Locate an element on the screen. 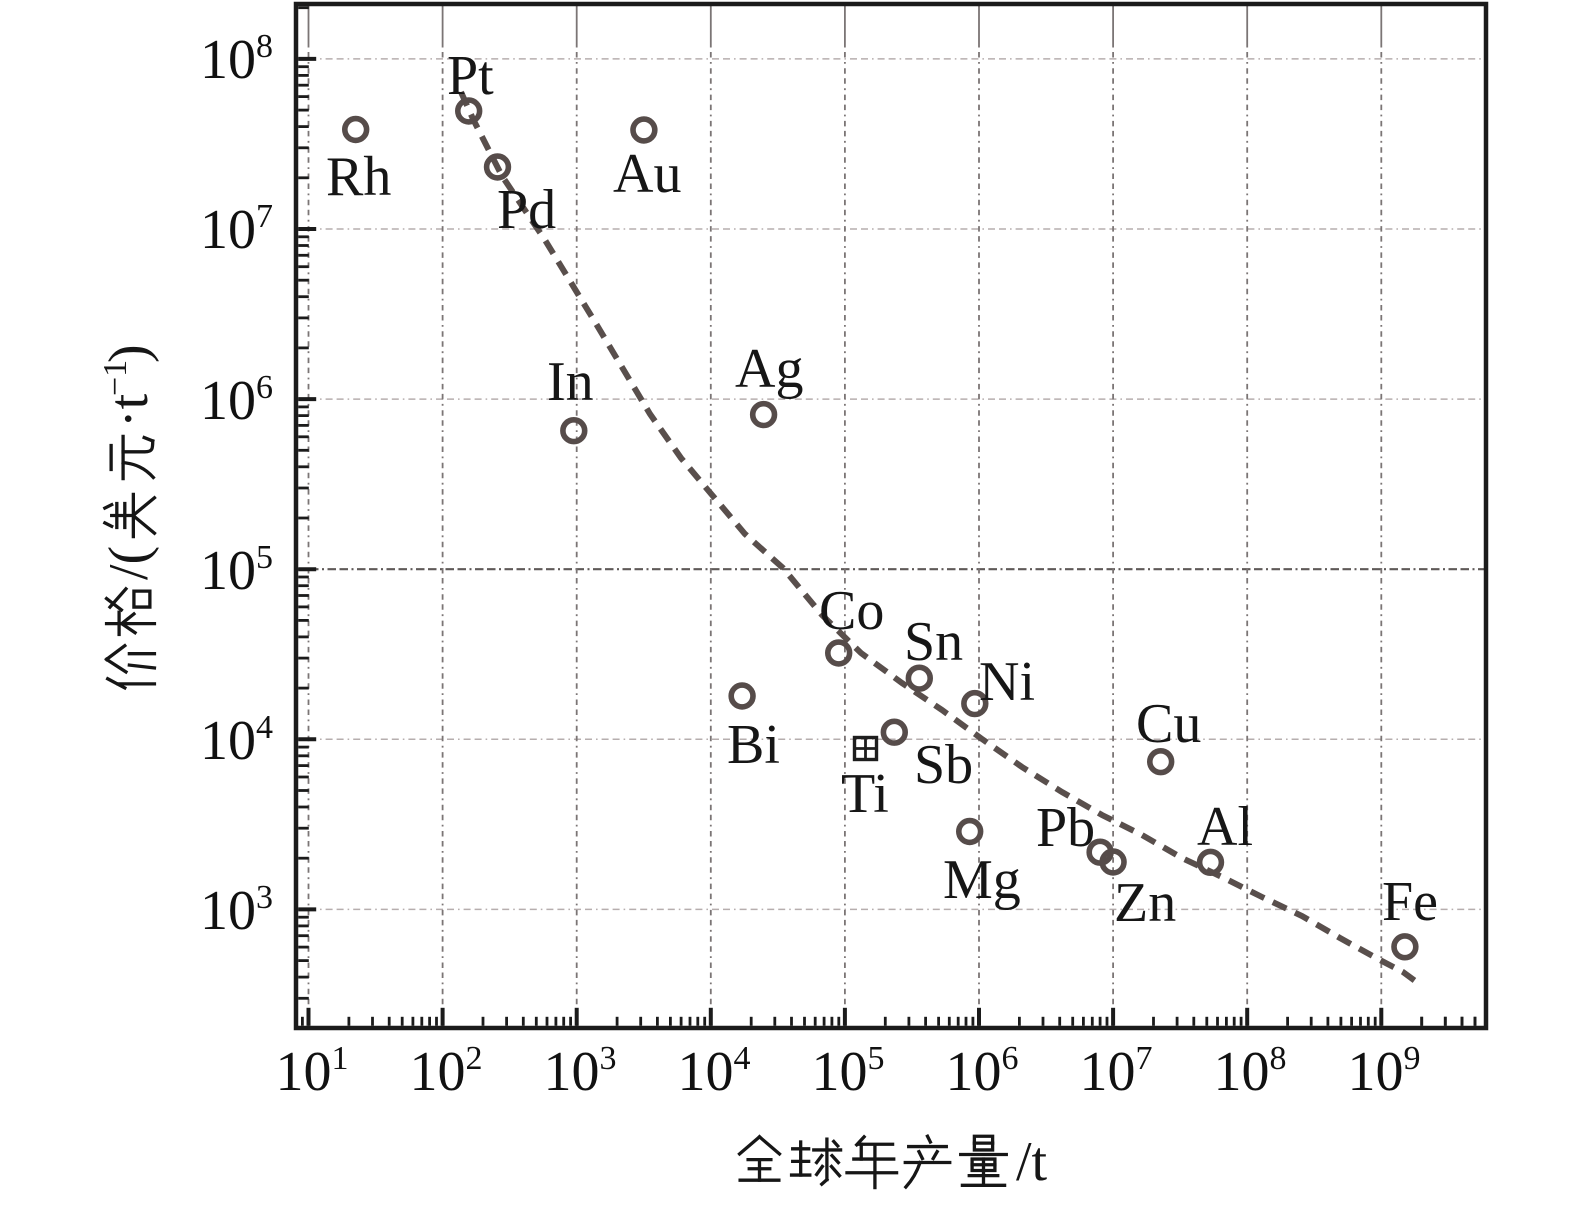  svg-text: /t is located at coordinates (1032, 1162).